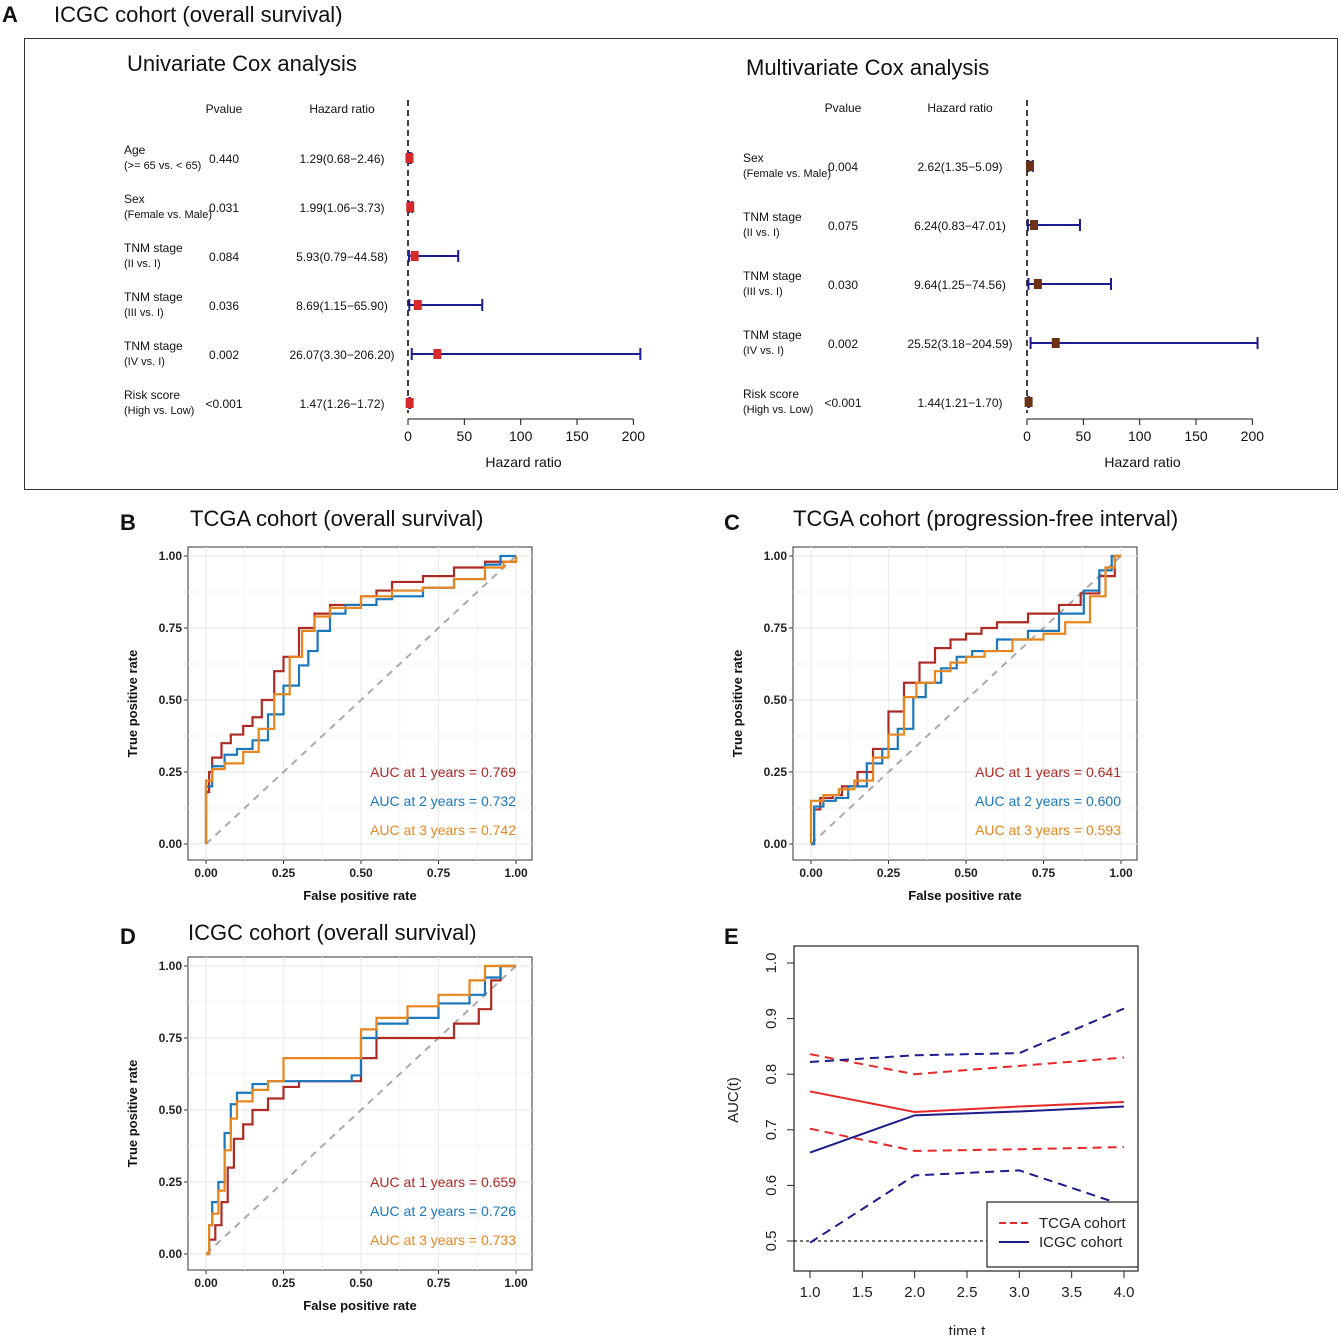 This screenshot has width=1341, height=1337. Describe the element at coordinates (198, 14) in the screenshot. I see `panel-title-a: ICGC cohort (overall survival)` at that location.